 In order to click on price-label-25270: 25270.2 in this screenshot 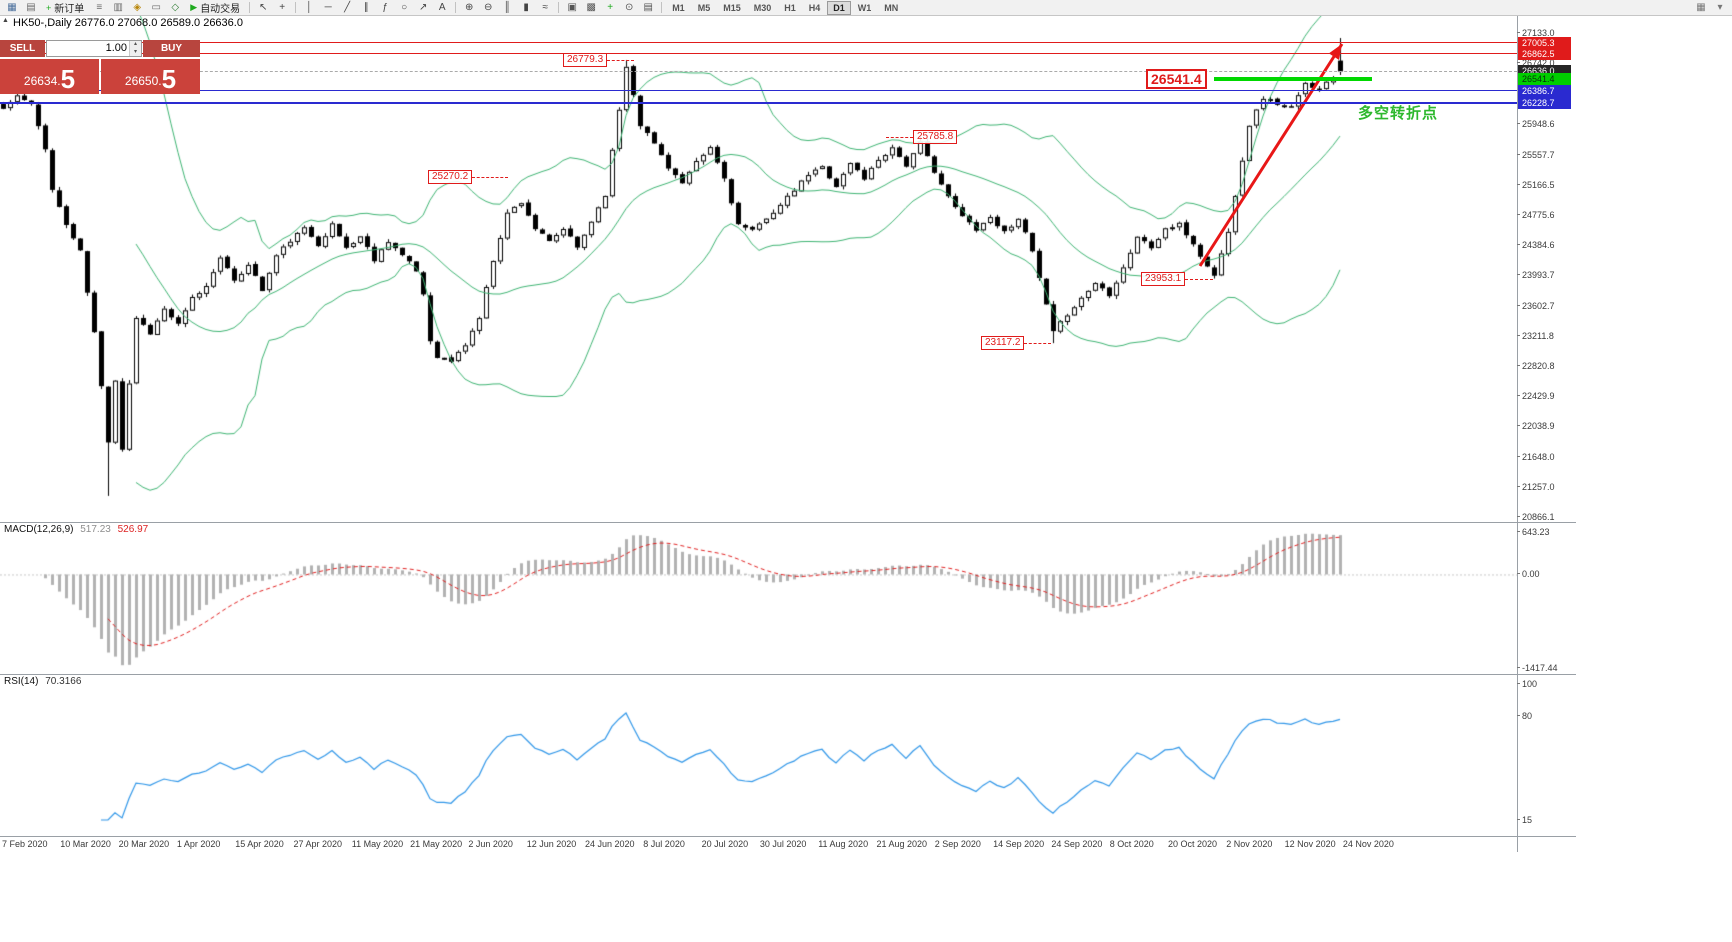, I will do `click(450, 176)`.